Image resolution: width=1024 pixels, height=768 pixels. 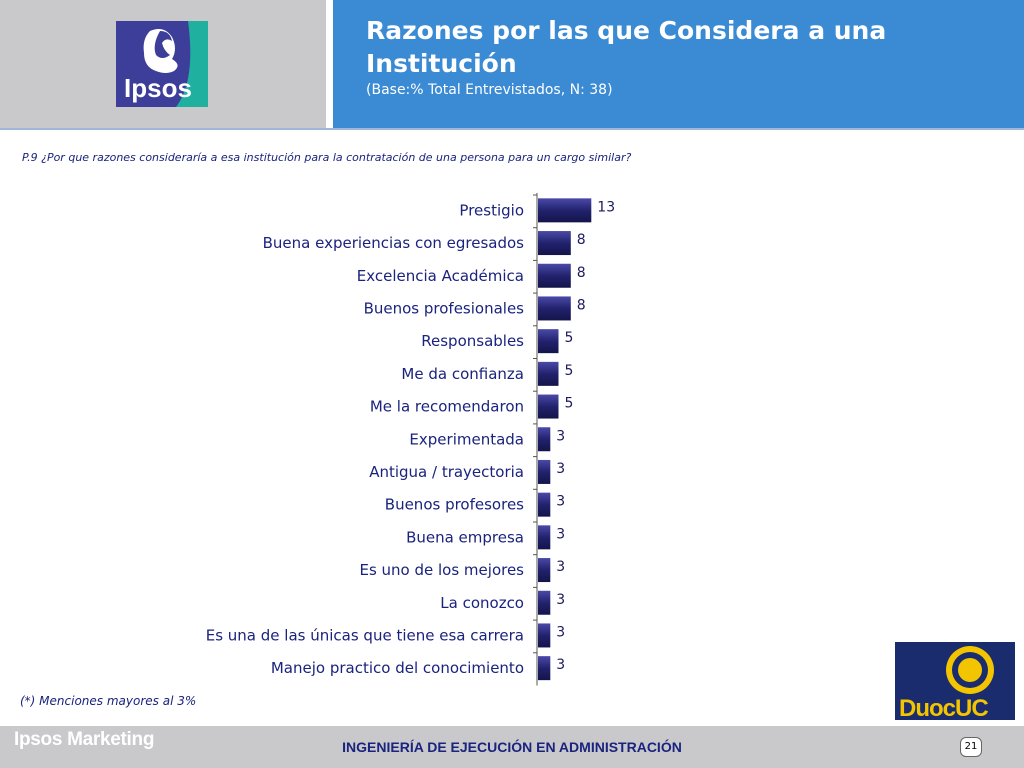 I want to click on category-label: Experimentada, so click(x=466, y=439).